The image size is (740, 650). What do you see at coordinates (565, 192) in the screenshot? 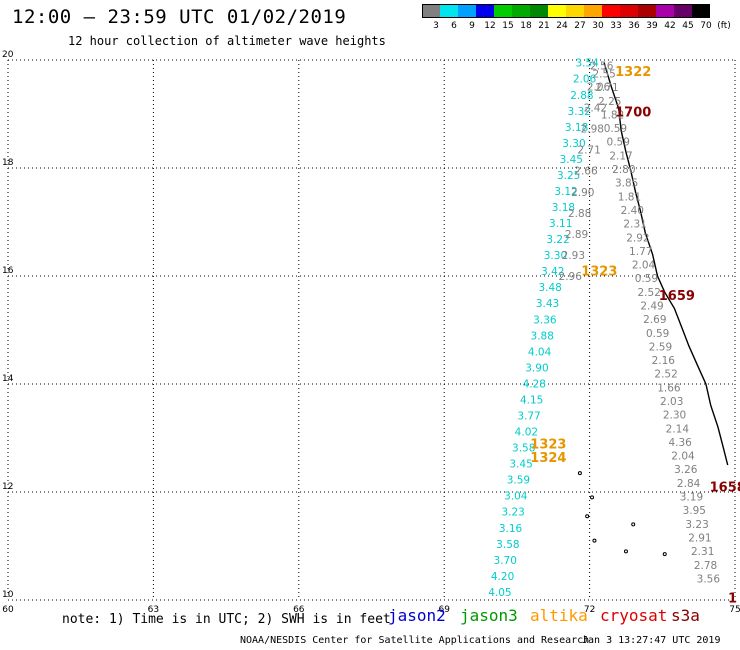
I see `wave-height-label: 3.12` at bounding box center [565, 192].